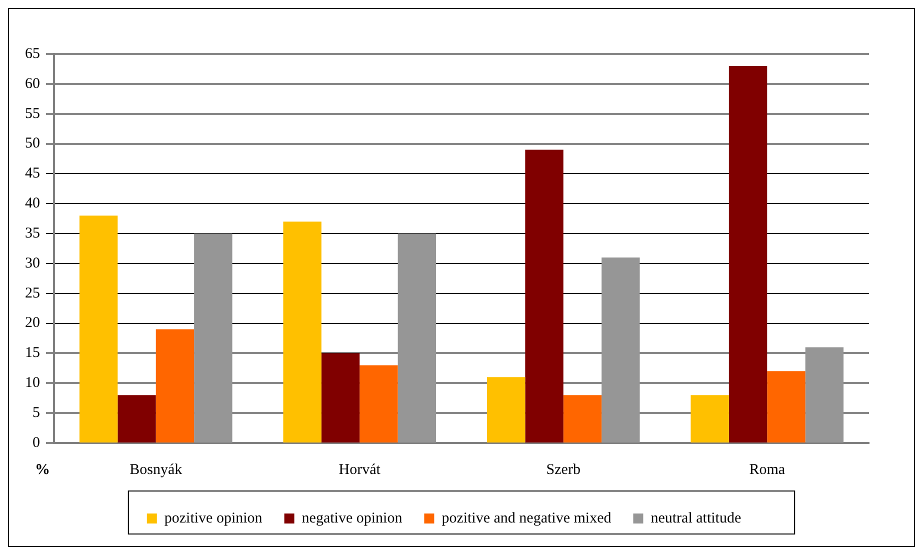 This screenshot has height=555, width=923. What do you see at coordinates (563, 470) in the screenshot?
I see `x-tick-label: Szerb` at bounding box center [563, 470].